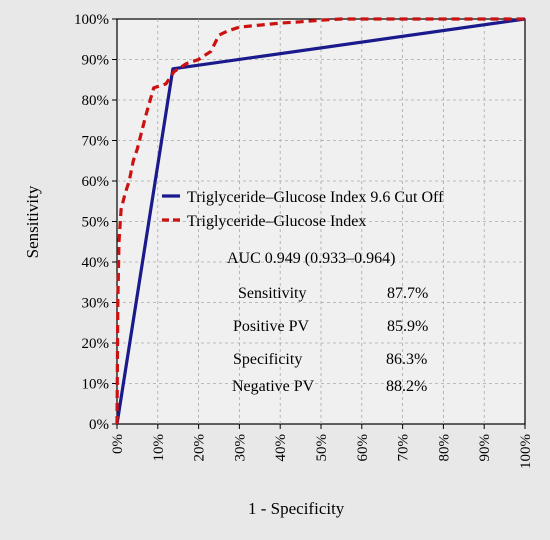  What do you see at coordinates (322, 448) in the screenshot?
I see `x-tick-label: 50%` at bounding box center [322, 448].